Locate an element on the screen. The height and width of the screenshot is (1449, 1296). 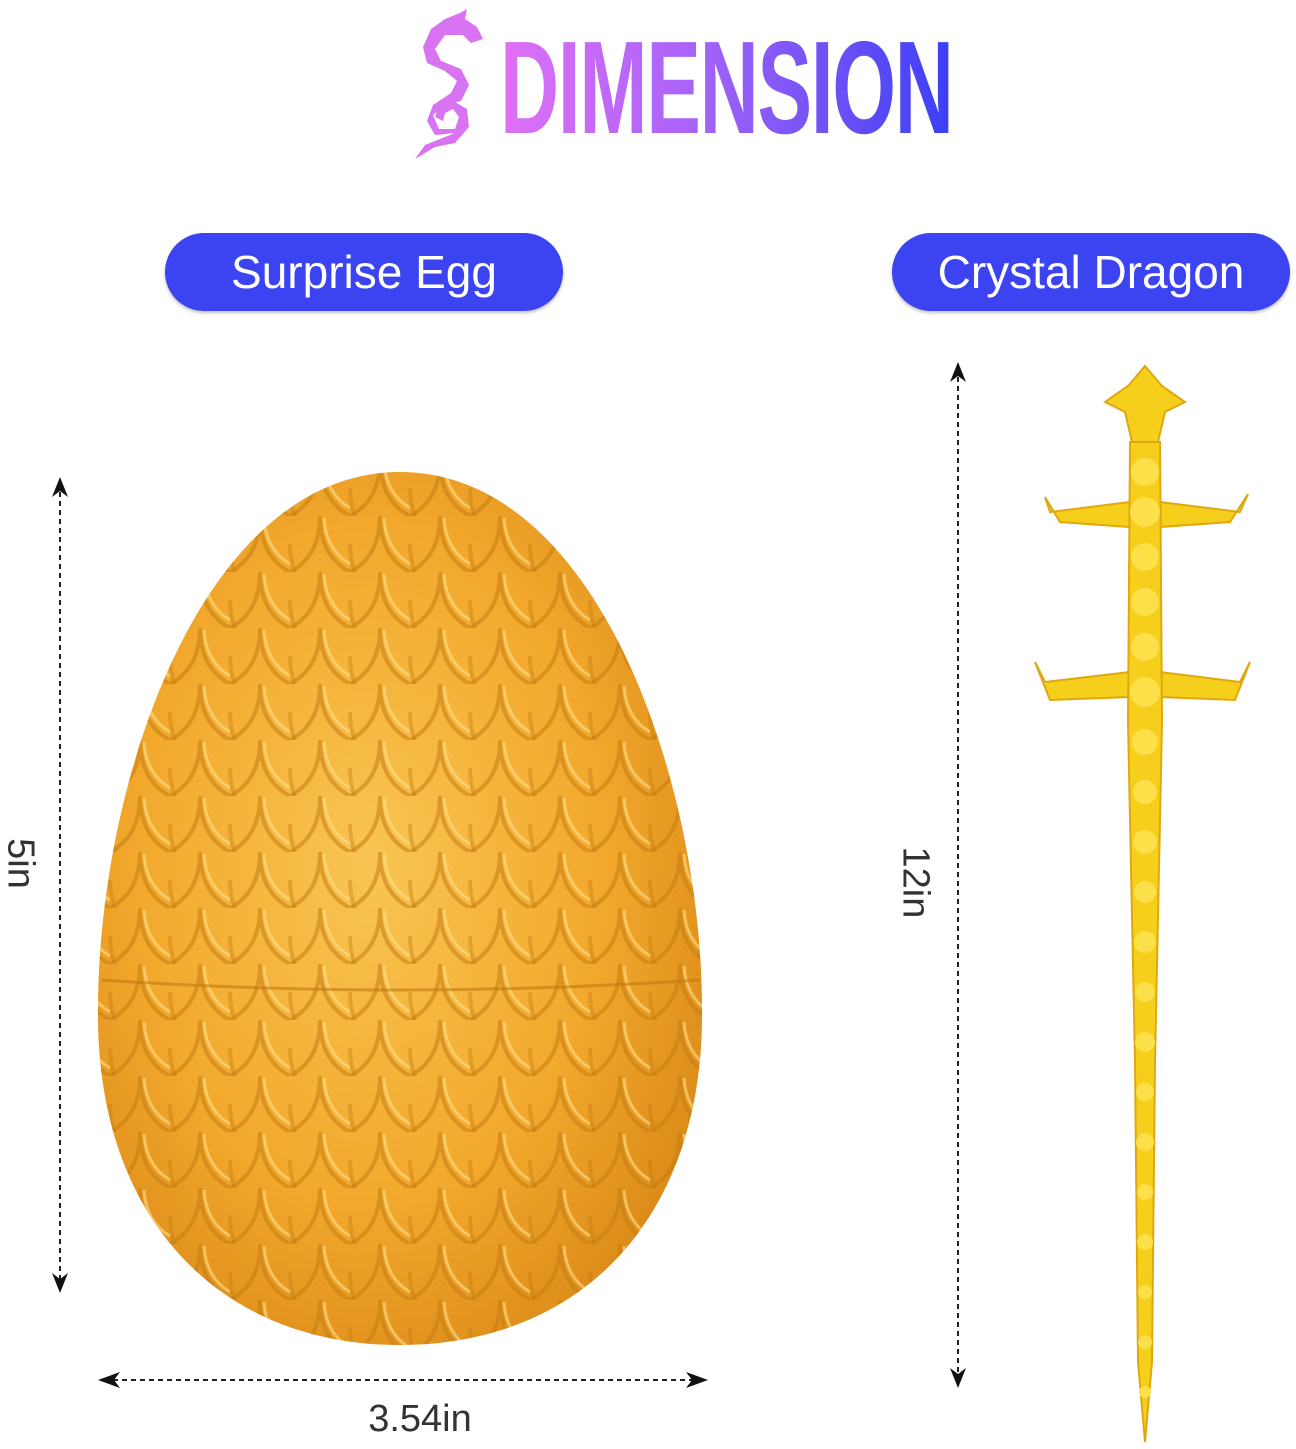
egg-height-label: 5in is located at coordinates (21, 863).